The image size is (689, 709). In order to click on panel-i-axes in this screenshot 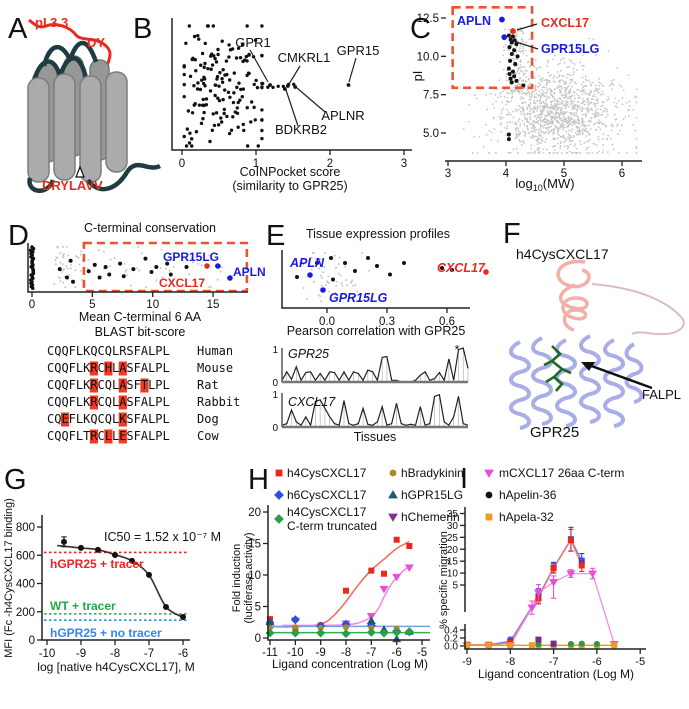, I will do `click(555, 578)`.